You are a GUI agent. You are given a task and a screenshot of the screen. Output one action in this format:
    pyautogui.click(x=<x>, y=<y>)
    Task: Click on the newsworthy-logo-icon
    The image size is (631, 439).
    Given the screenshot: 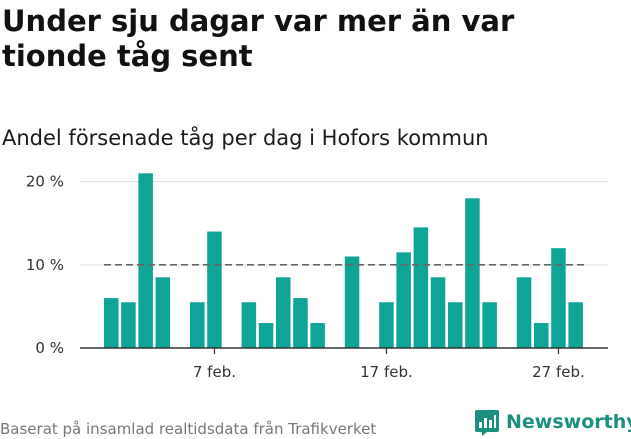 What is the action you would take?
    pyautogui.click(x=487, y=423)
    